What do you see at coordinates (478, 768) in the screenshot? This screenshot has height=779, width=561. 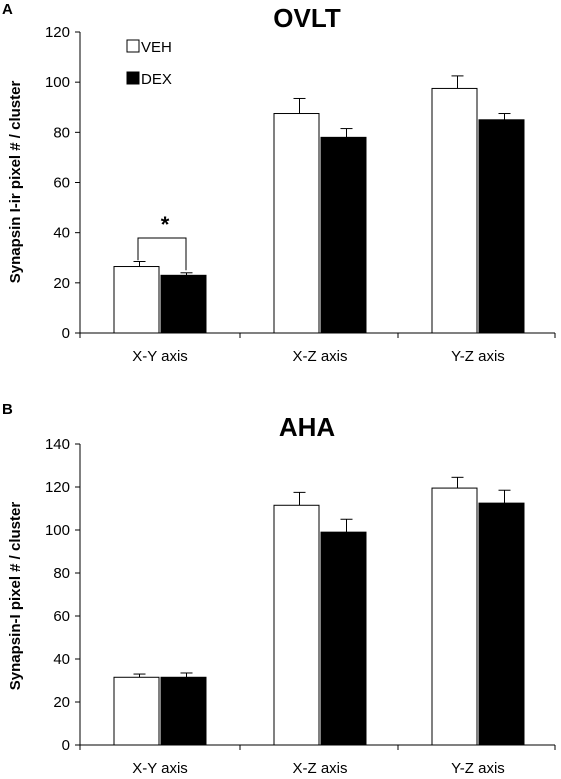 I see `panel-b-category-label: Y-Z axis` at bounding box center [478, 768].